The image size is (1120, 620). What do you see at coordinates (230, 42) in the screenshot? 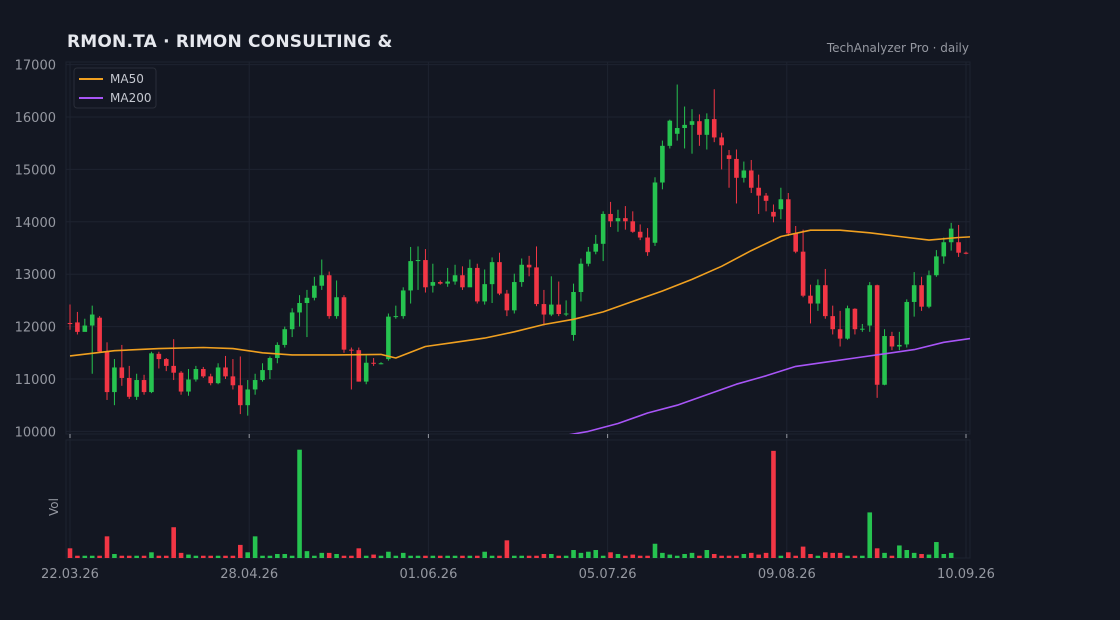
I see `chart-title: RMON.TA · RIMON CONSULTING &` at bounding box center [230, 42].